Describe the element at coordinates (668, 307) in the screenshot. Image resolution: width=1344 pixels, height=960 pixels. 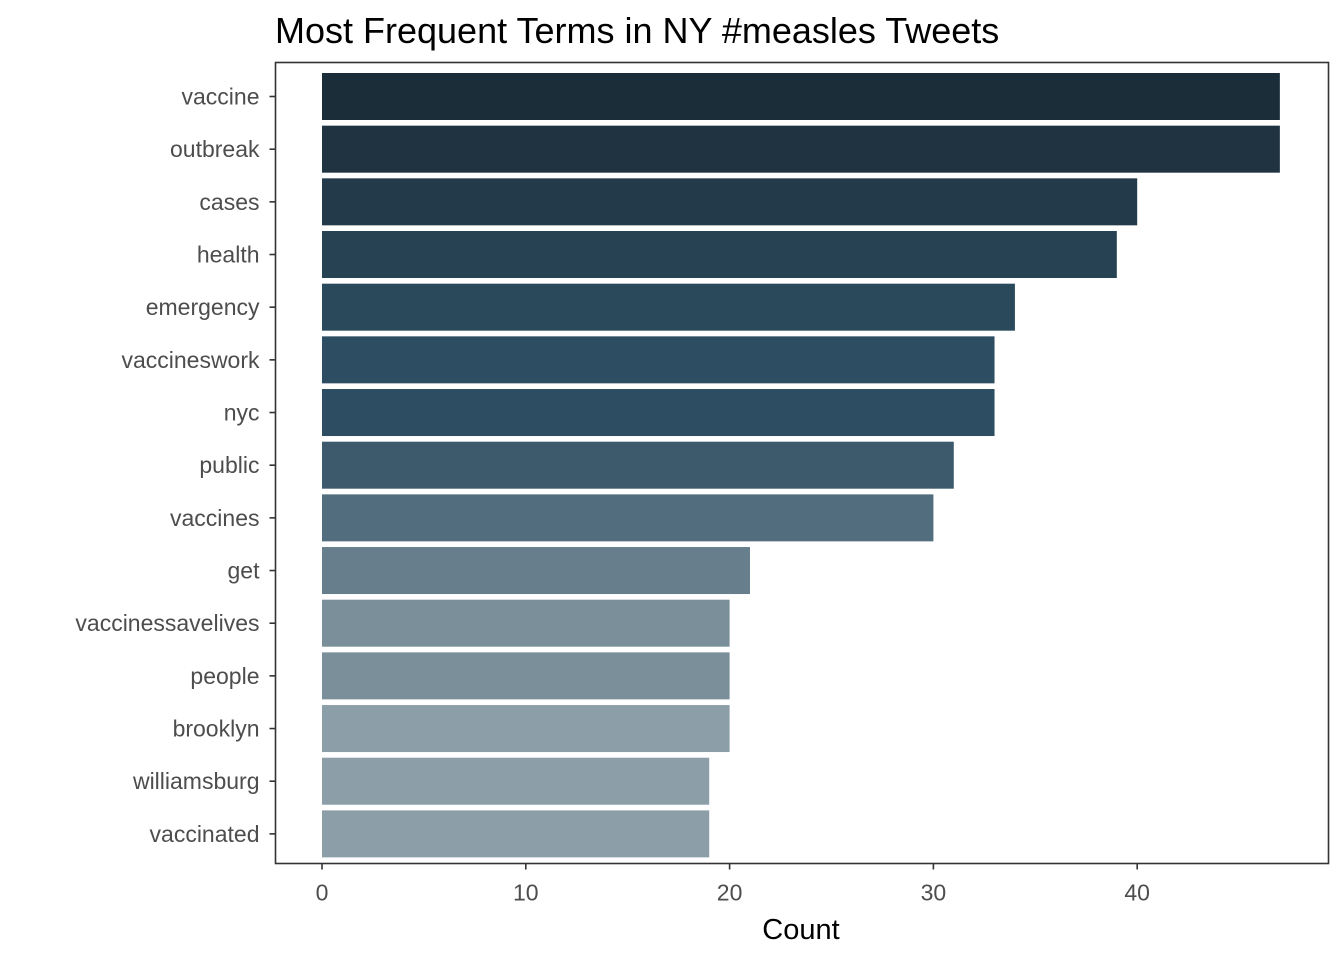
I see `bar-emergency` at that location.